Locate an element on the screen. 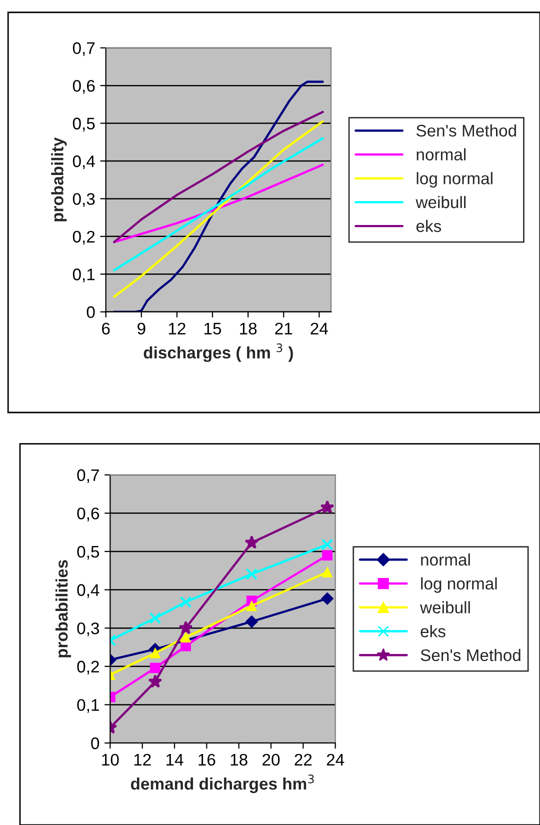  x-tick-label: 22 is located at coordinates (303, 760).